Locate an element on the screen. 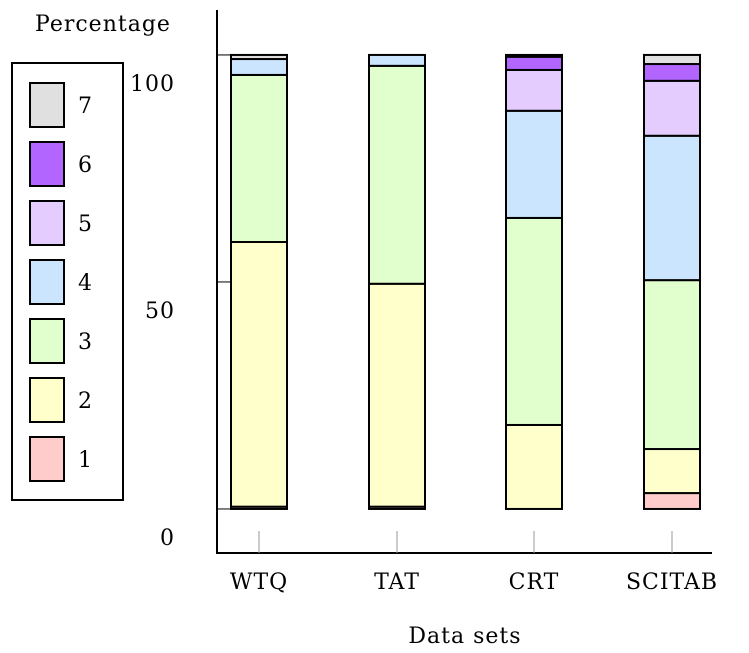 This screenshot has width=749, height=653. x-tick-label: TAT is located at coordinates (397, 582).